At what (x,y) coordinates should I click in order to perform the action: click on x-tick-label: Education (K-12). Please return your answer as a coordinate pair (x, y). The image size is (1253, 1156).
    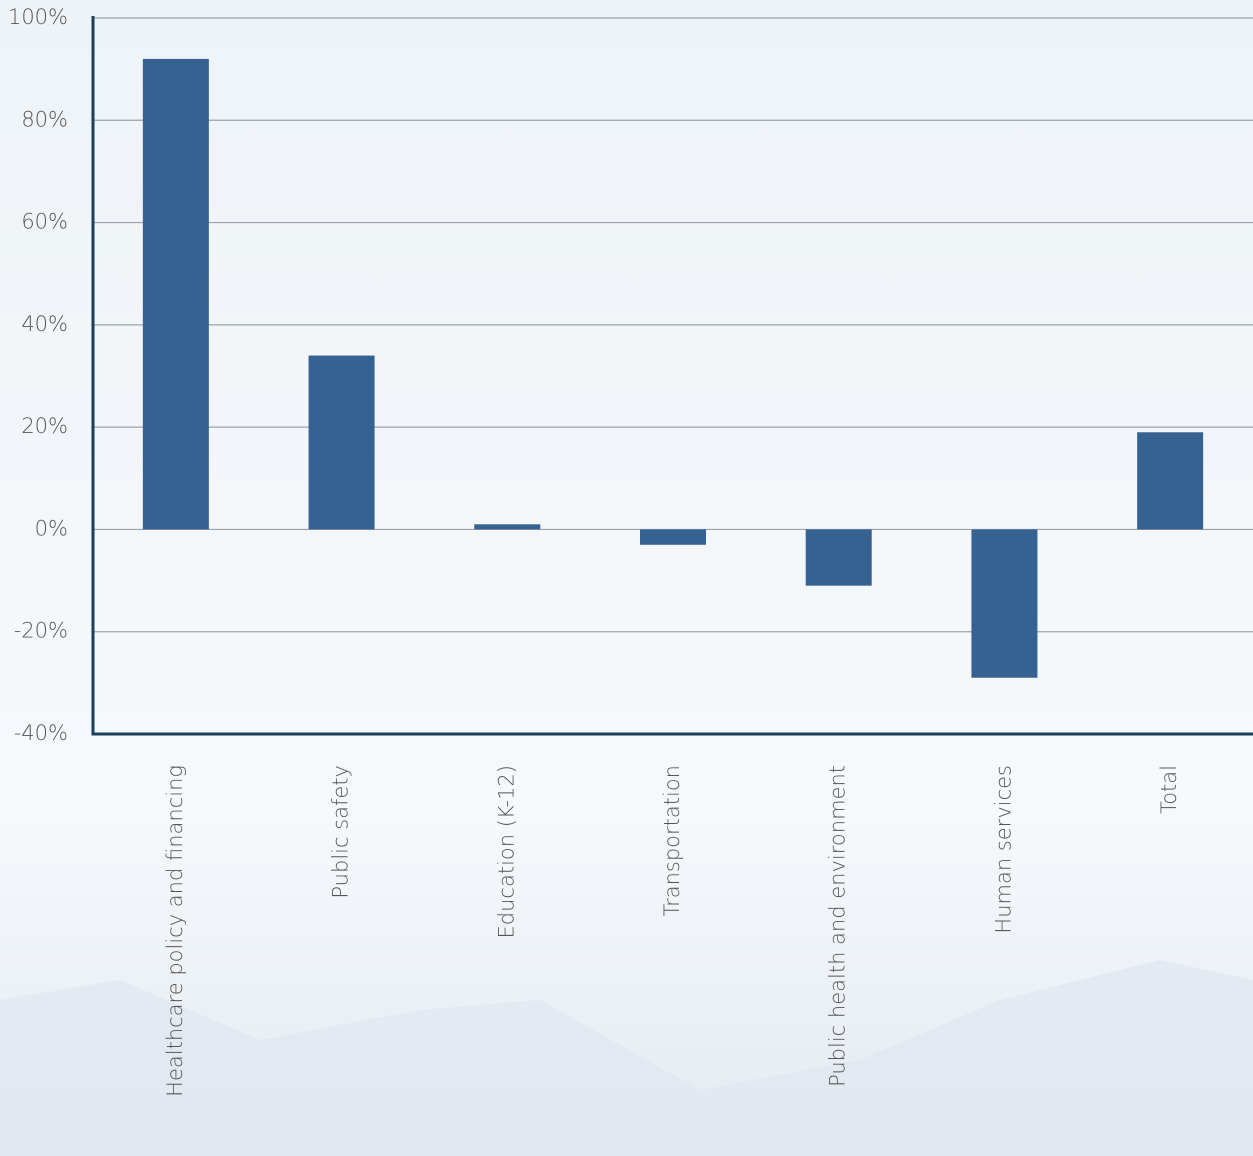
    Looking at the image, I should click on (506, 851).